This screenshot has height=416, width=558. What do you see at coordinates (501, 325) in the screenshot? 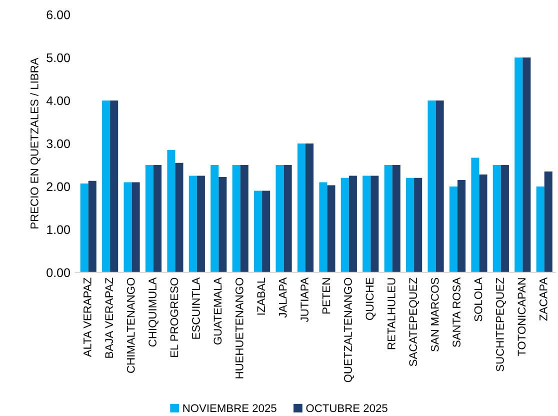
I see `x-tick-label: SUCHITEPEQUEZ` at bounding box center [501, 325].